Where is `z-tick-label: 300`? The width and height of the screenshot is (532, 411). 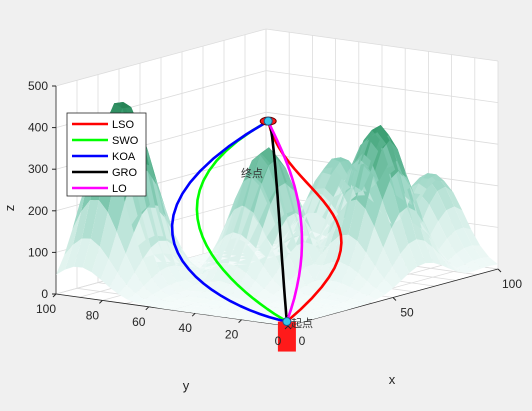
z-tick-label: 300 is located at coordinates (38, 169).